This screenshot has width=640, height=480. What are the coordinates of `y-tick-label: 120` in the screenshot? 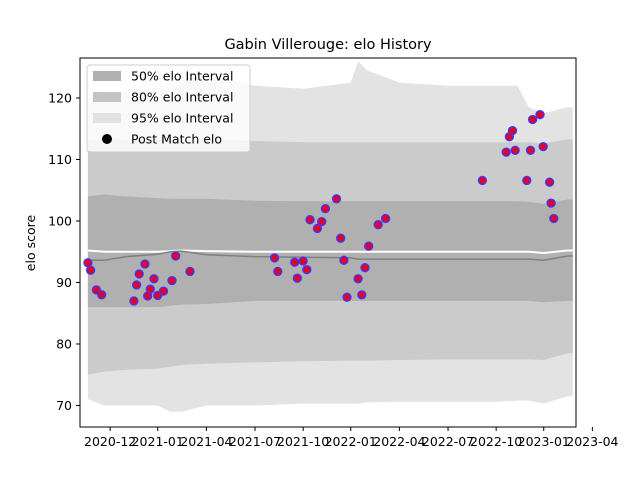 It's located at (60, 97).